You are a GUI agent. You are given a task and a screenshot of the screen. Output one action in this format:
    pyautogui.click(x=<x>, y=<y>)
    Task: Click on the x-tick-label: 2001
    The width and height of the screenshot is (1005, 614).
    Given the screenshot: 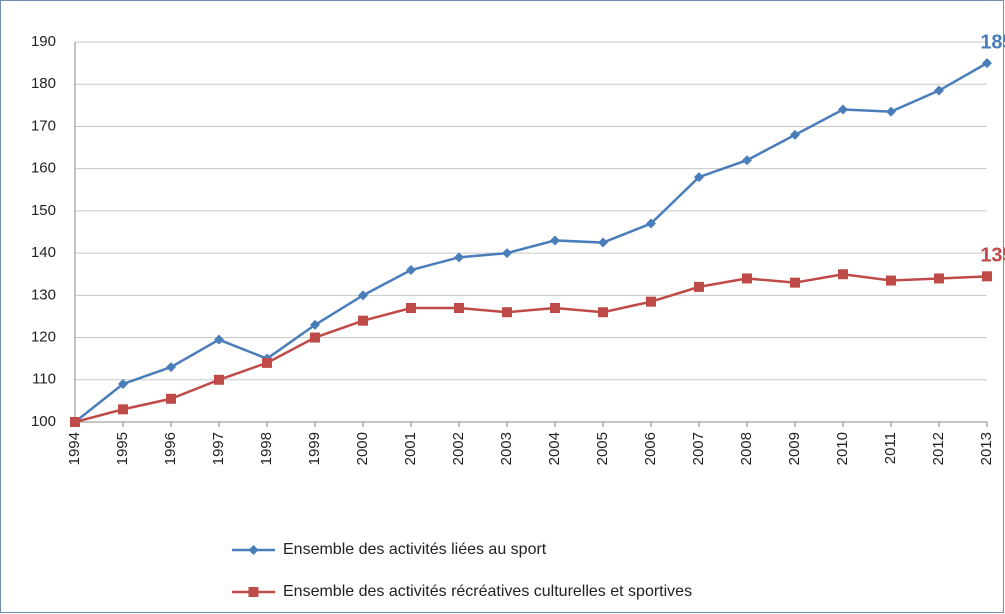 What is the action you would take?
    pyautogui.click(x=410, y=448)
    